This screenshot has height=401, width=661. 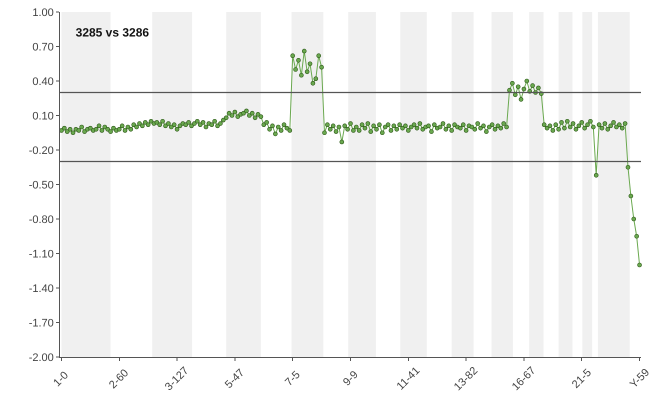 What do you see at coordinates (61, 379) in the screenshot?
I see `x-tick-label: 1-0` at bounding box center [61, 379].